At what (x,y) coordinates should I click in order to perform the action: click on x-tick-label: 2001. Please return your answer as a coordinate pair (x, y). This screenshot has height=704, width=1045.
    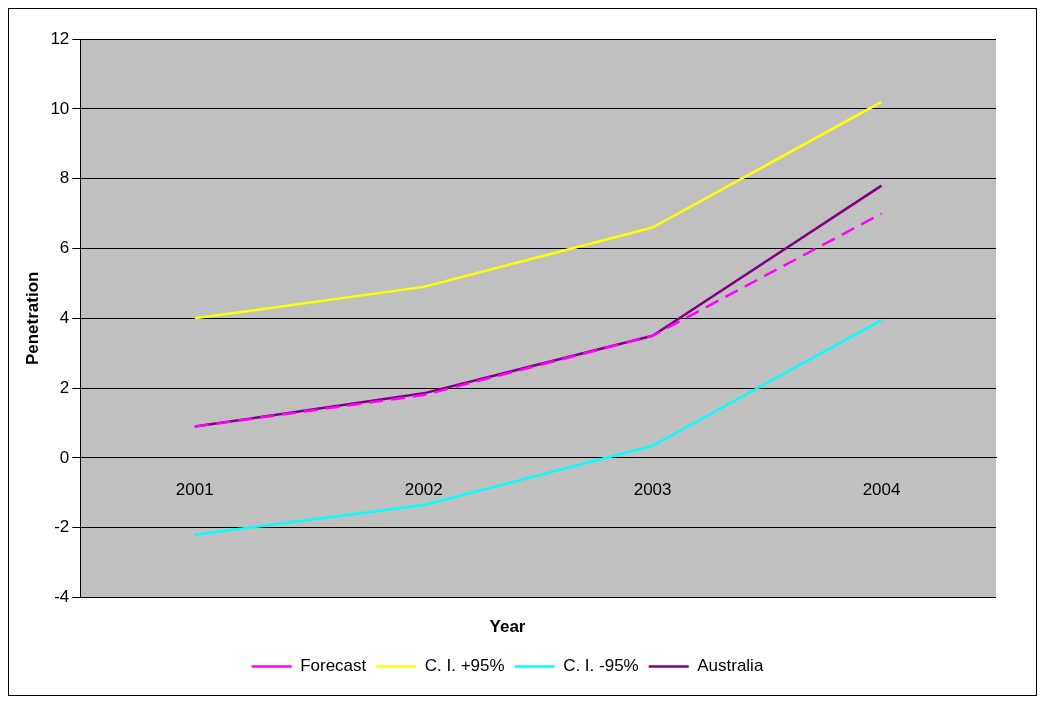
    Looking at the image, I should click on (194, 489).